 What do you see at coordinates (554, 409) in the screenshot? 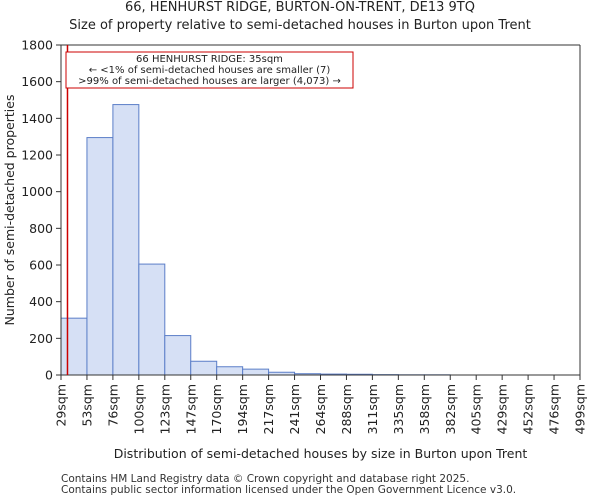
I see `x-tick-label: 476sqm` at bounding box center [554, 409].